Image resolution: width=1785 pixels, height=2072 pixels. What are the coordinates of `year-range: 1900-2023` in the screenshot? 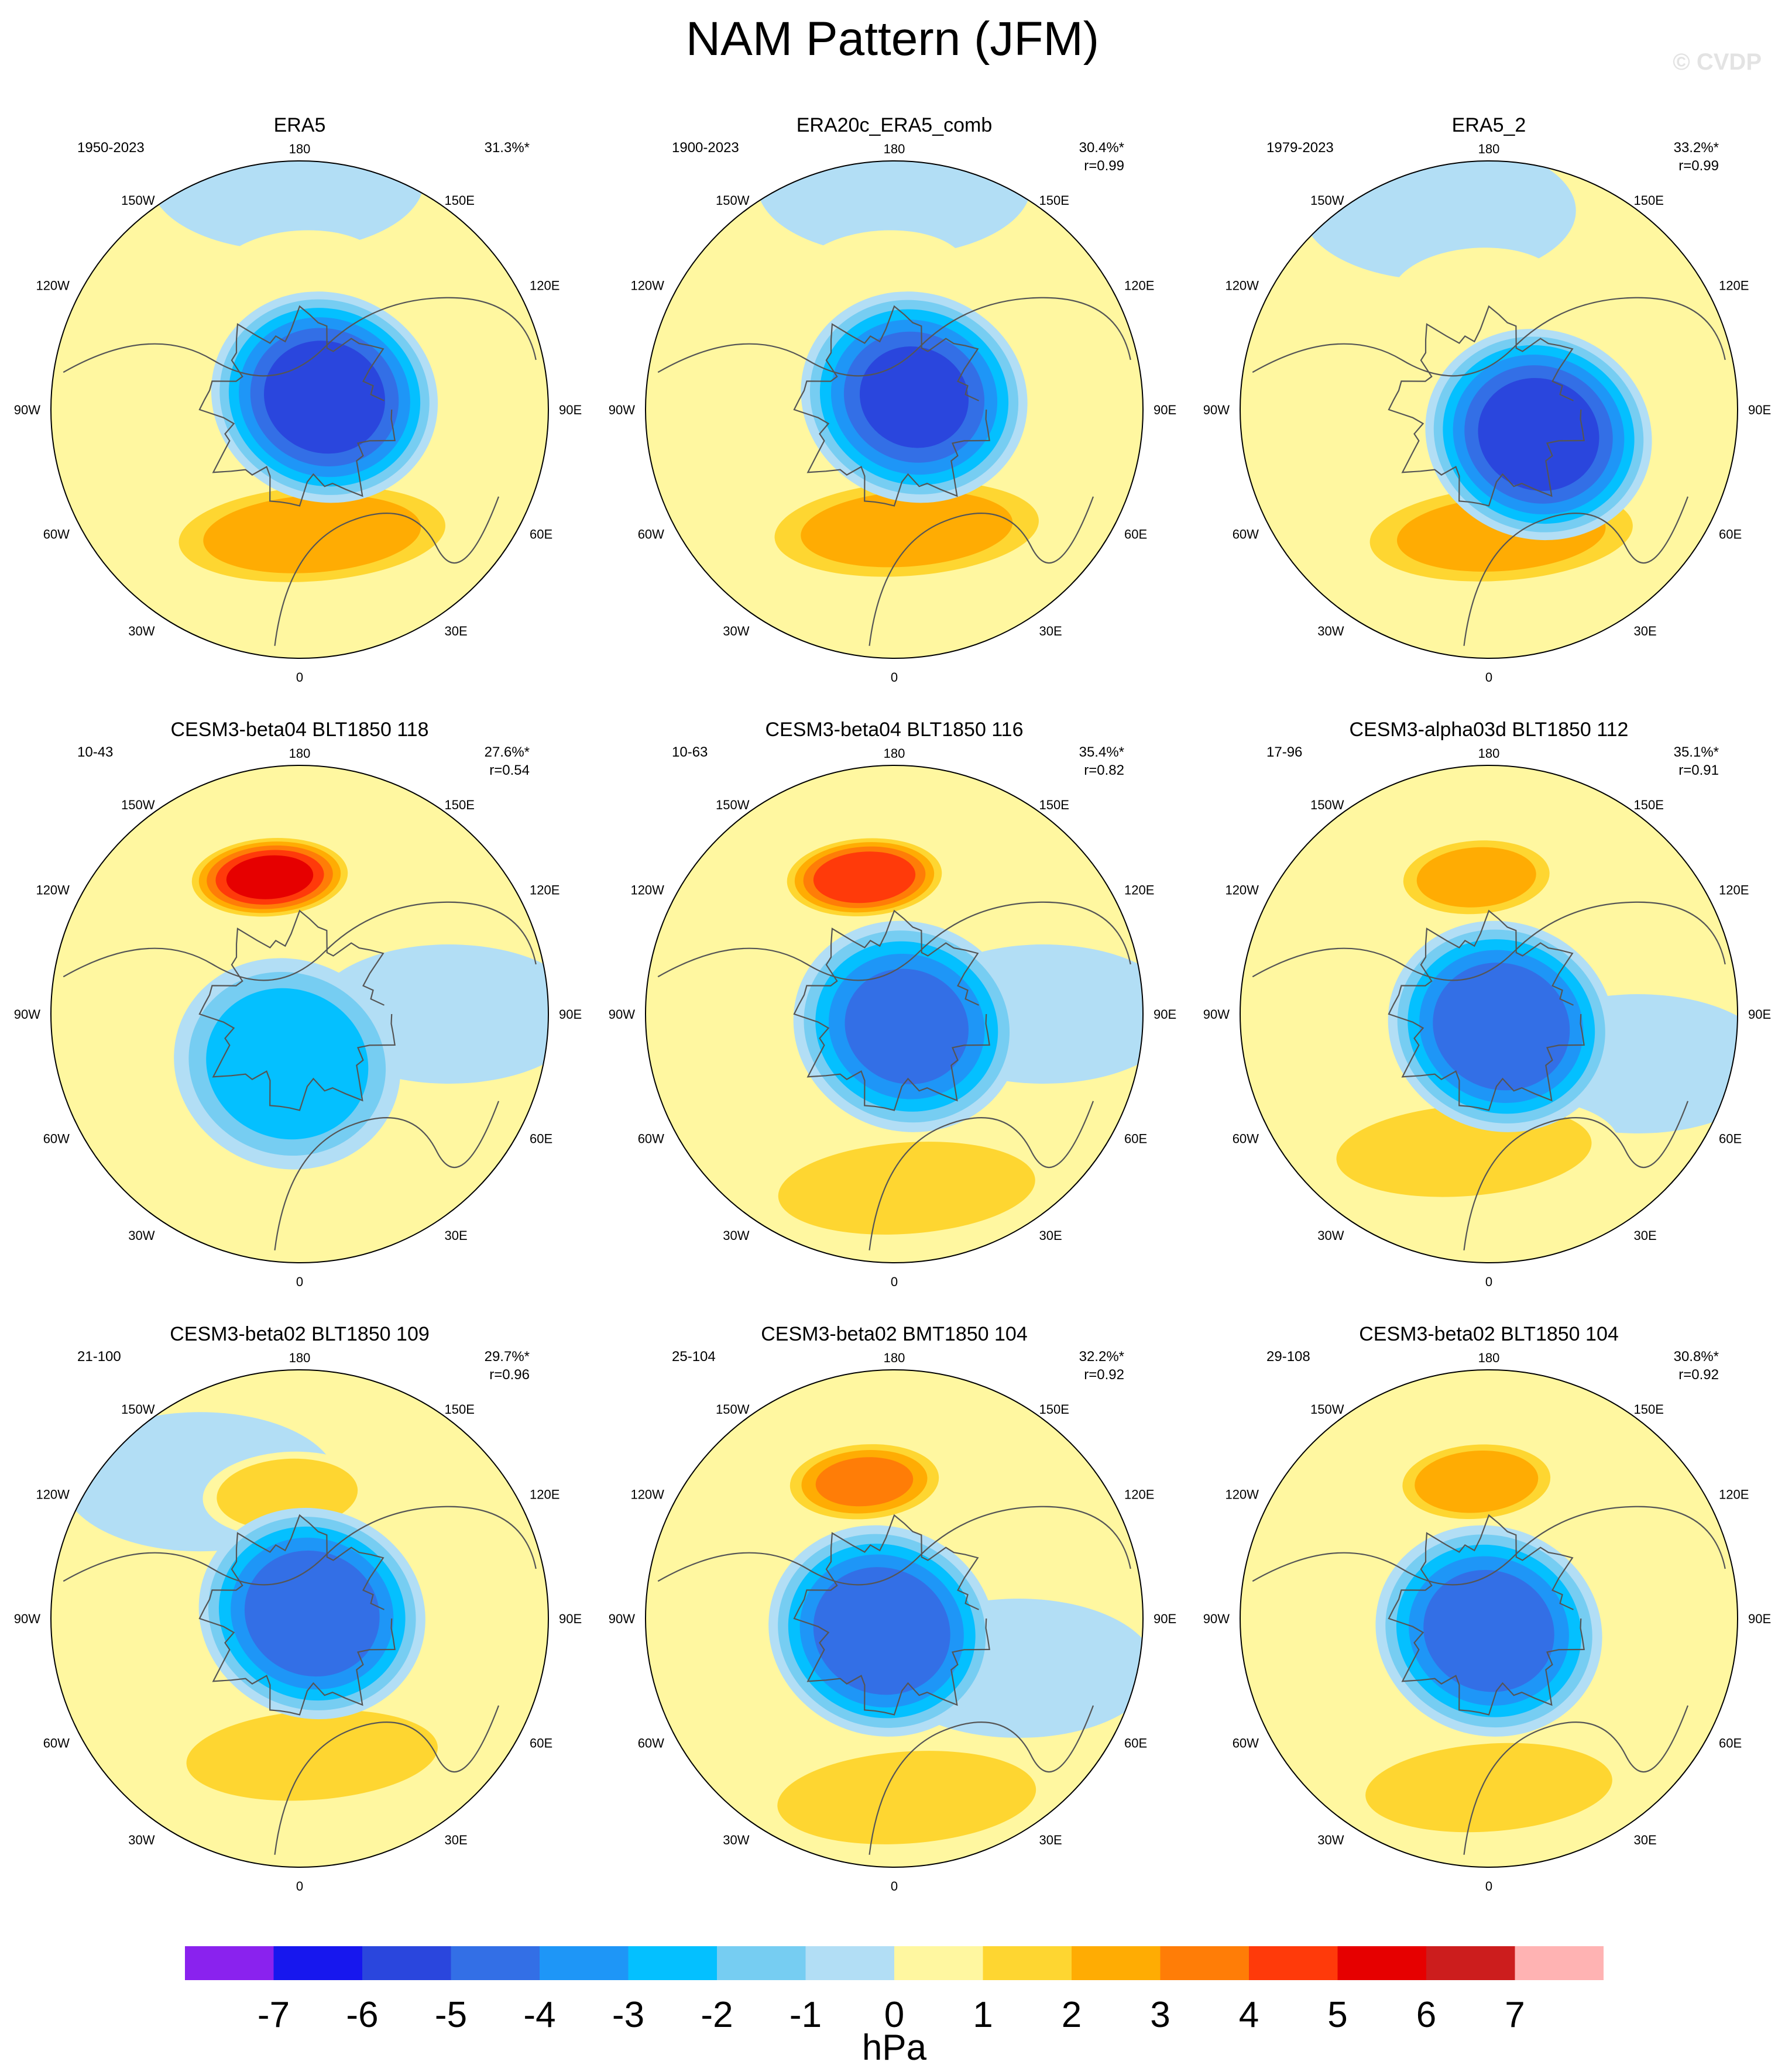 It's located at (705, 148).